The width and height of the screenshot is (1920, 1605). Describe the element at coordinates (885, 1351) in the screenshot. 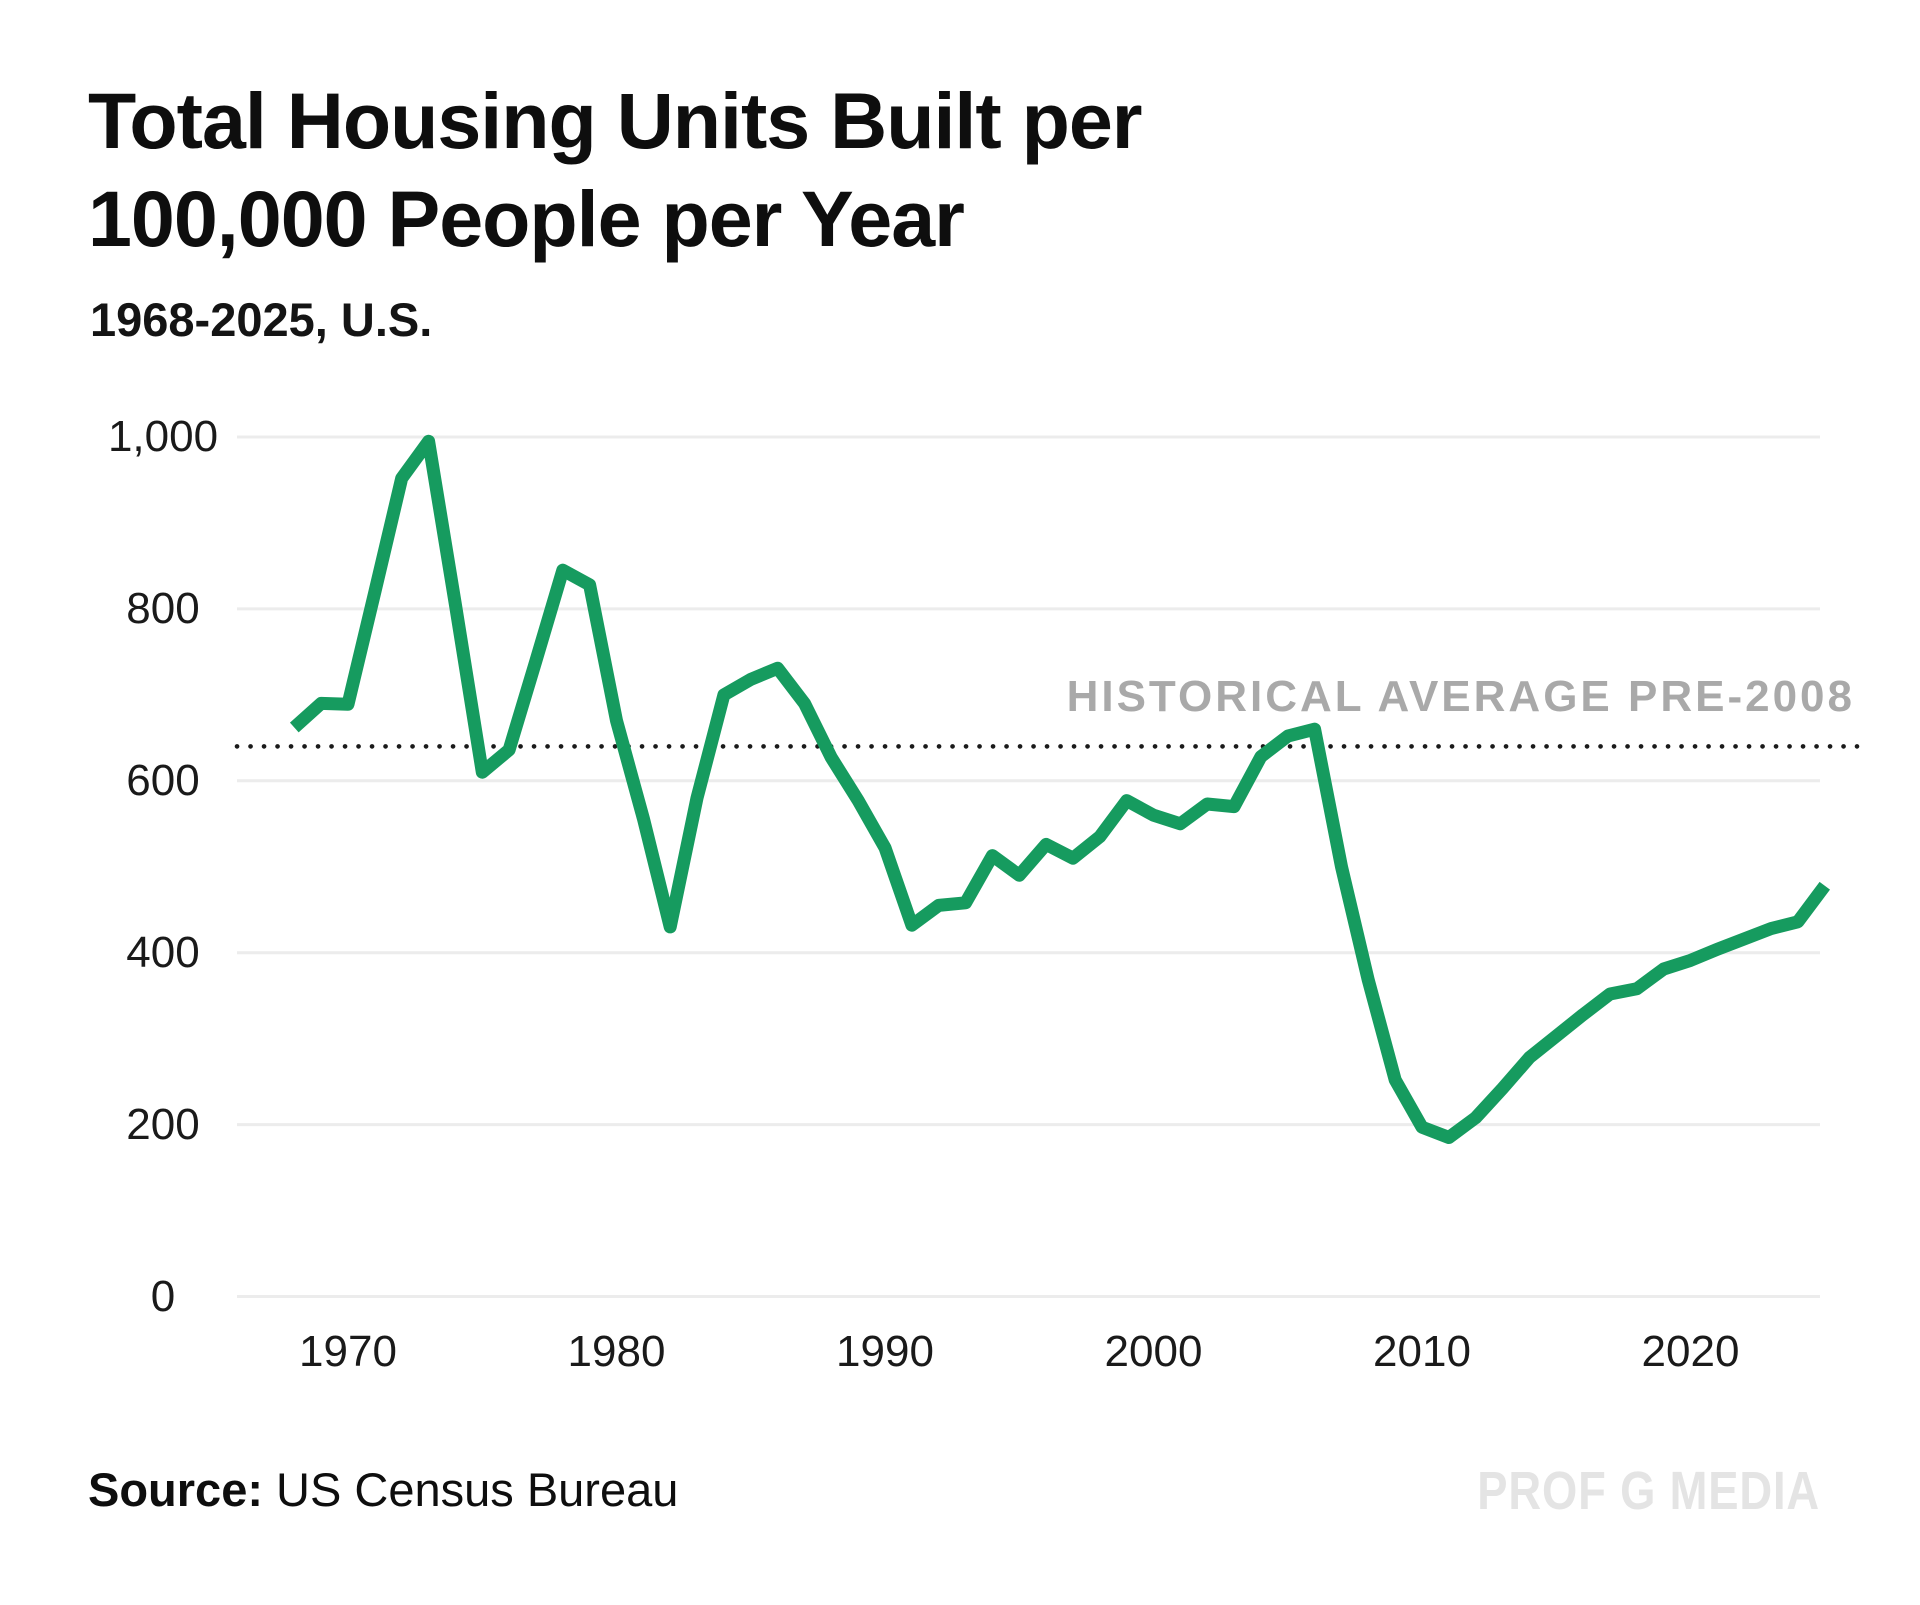

I see `x-axis-tick-label: 1990` at that location.